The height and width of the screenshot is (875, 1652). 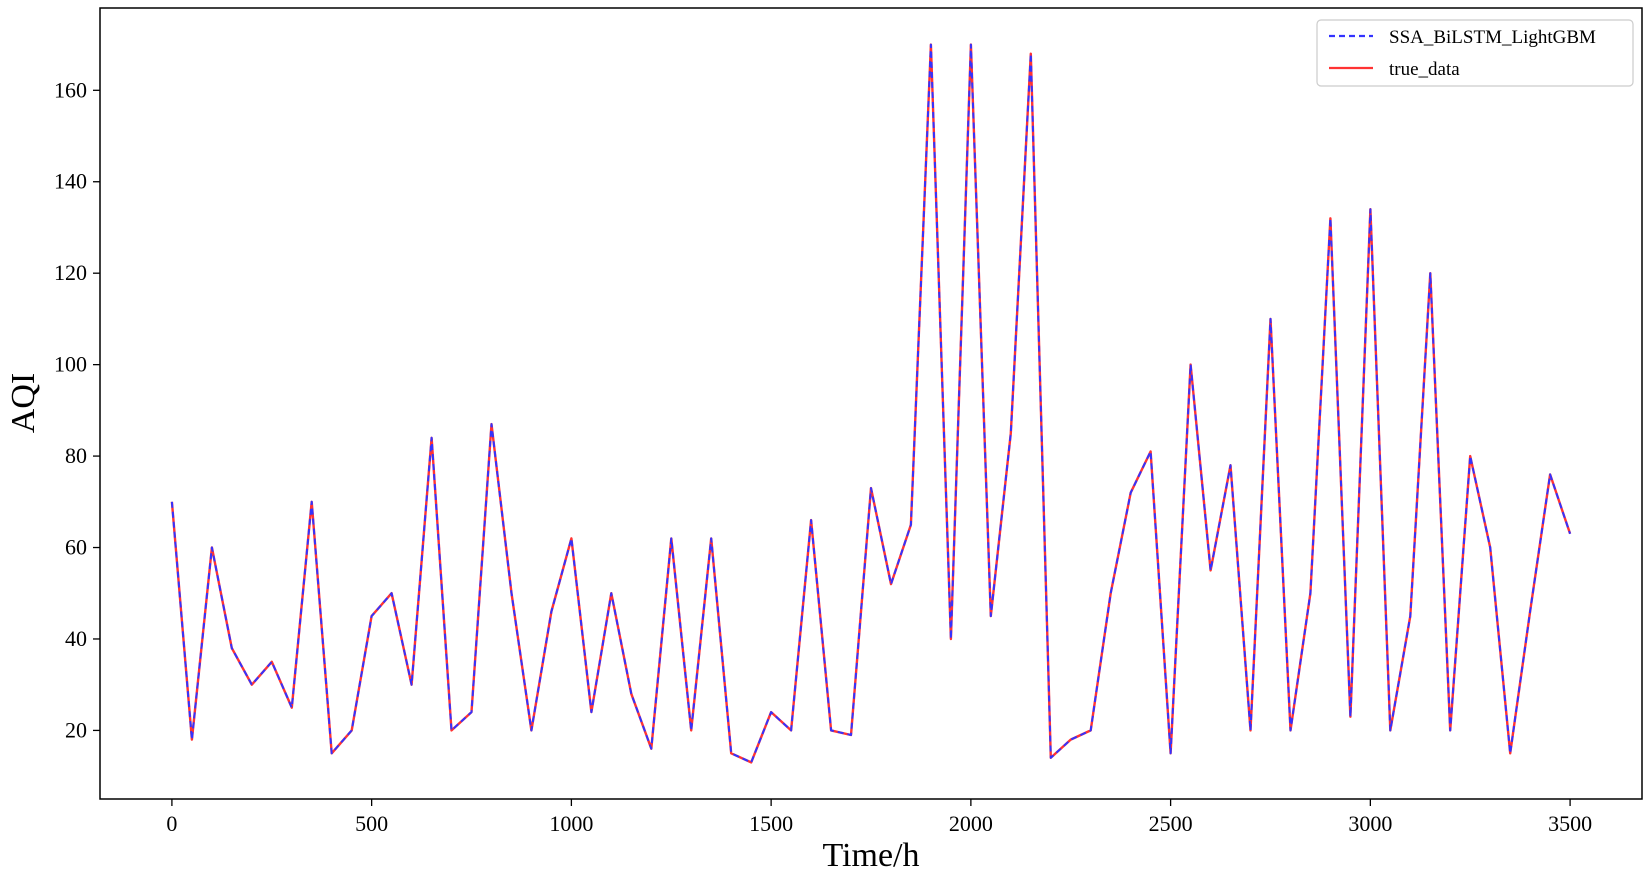 What do you see at coordinates (70, 89) in the screenshot?
I see `y-tick-label: 160` at bounding box center [70, 89].